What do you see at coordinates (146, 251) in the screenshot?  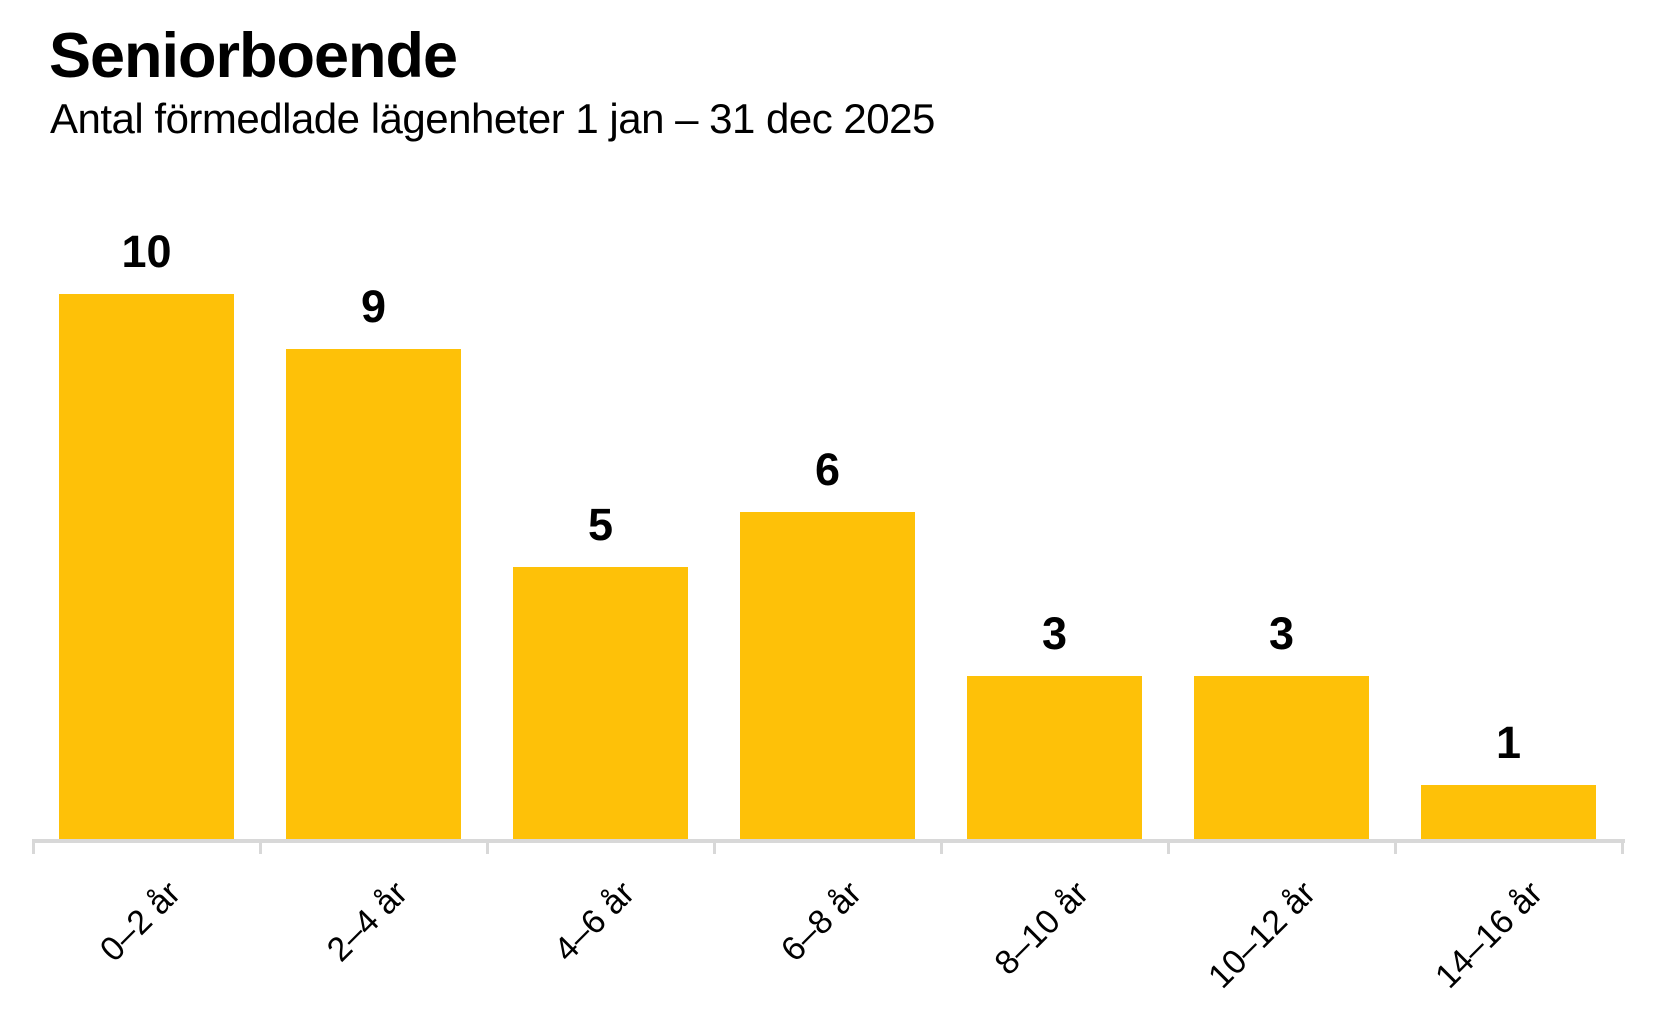 I see `bar-value-label: 10` at bounding box center [146, 251].